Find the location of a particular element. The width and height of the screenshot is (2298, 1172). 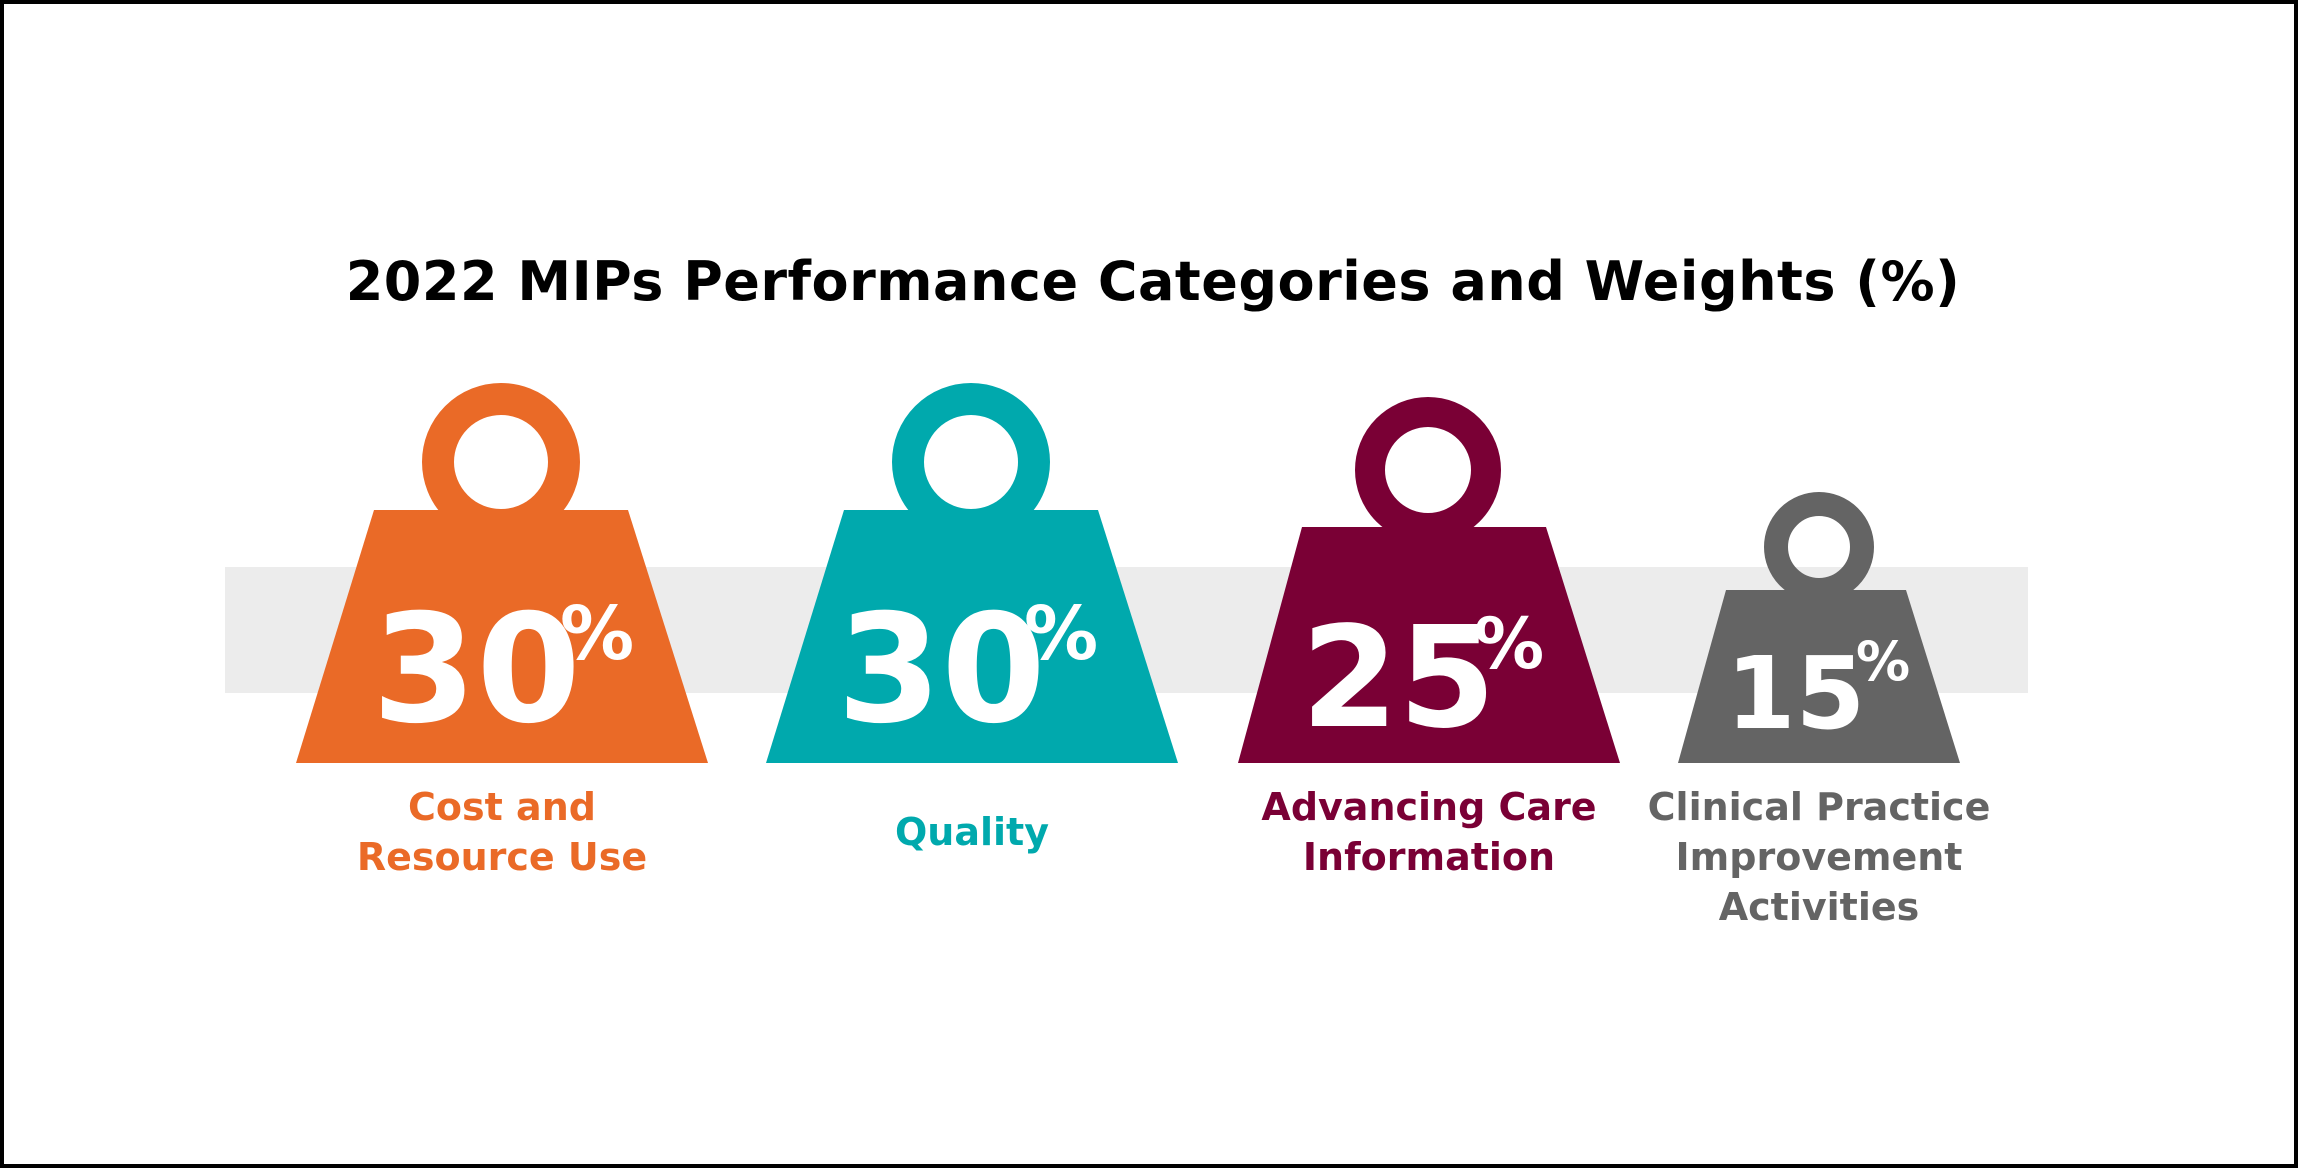

category-label-cpia: Clinical Practice Improvement Activities is located at coordinates (1819, 857).